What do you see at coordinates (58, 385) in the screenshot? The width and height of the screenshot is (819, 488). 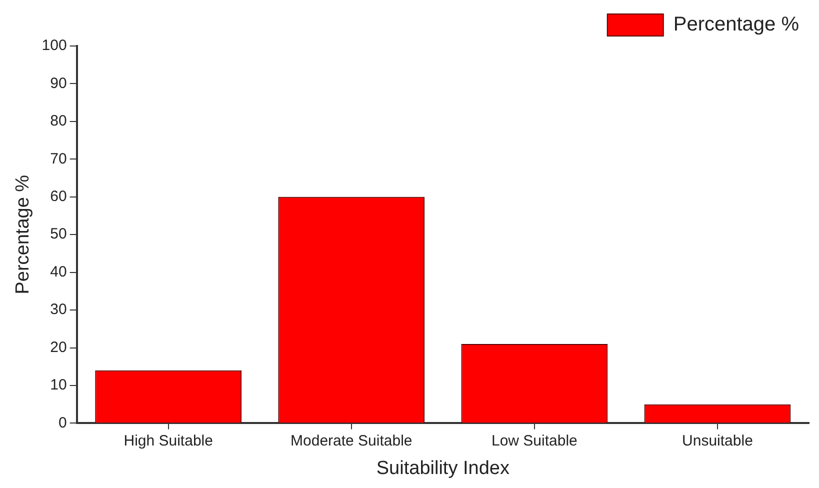 I see `y-tick-label: 10` at bounding box center [58, 385].